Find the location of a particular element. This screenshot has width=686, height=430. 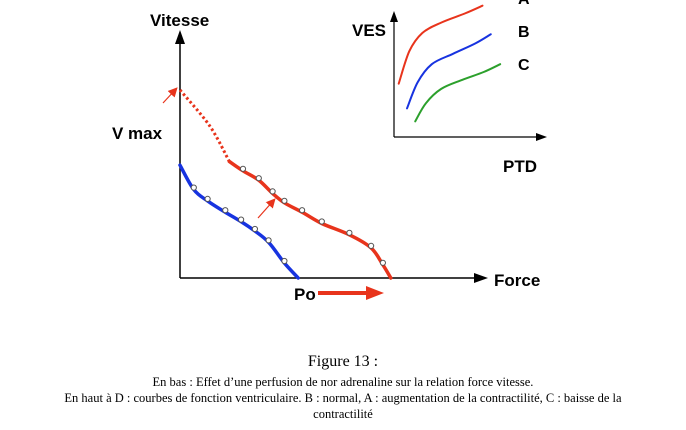

vmax-label: V max is located at coordinates (137, 133).